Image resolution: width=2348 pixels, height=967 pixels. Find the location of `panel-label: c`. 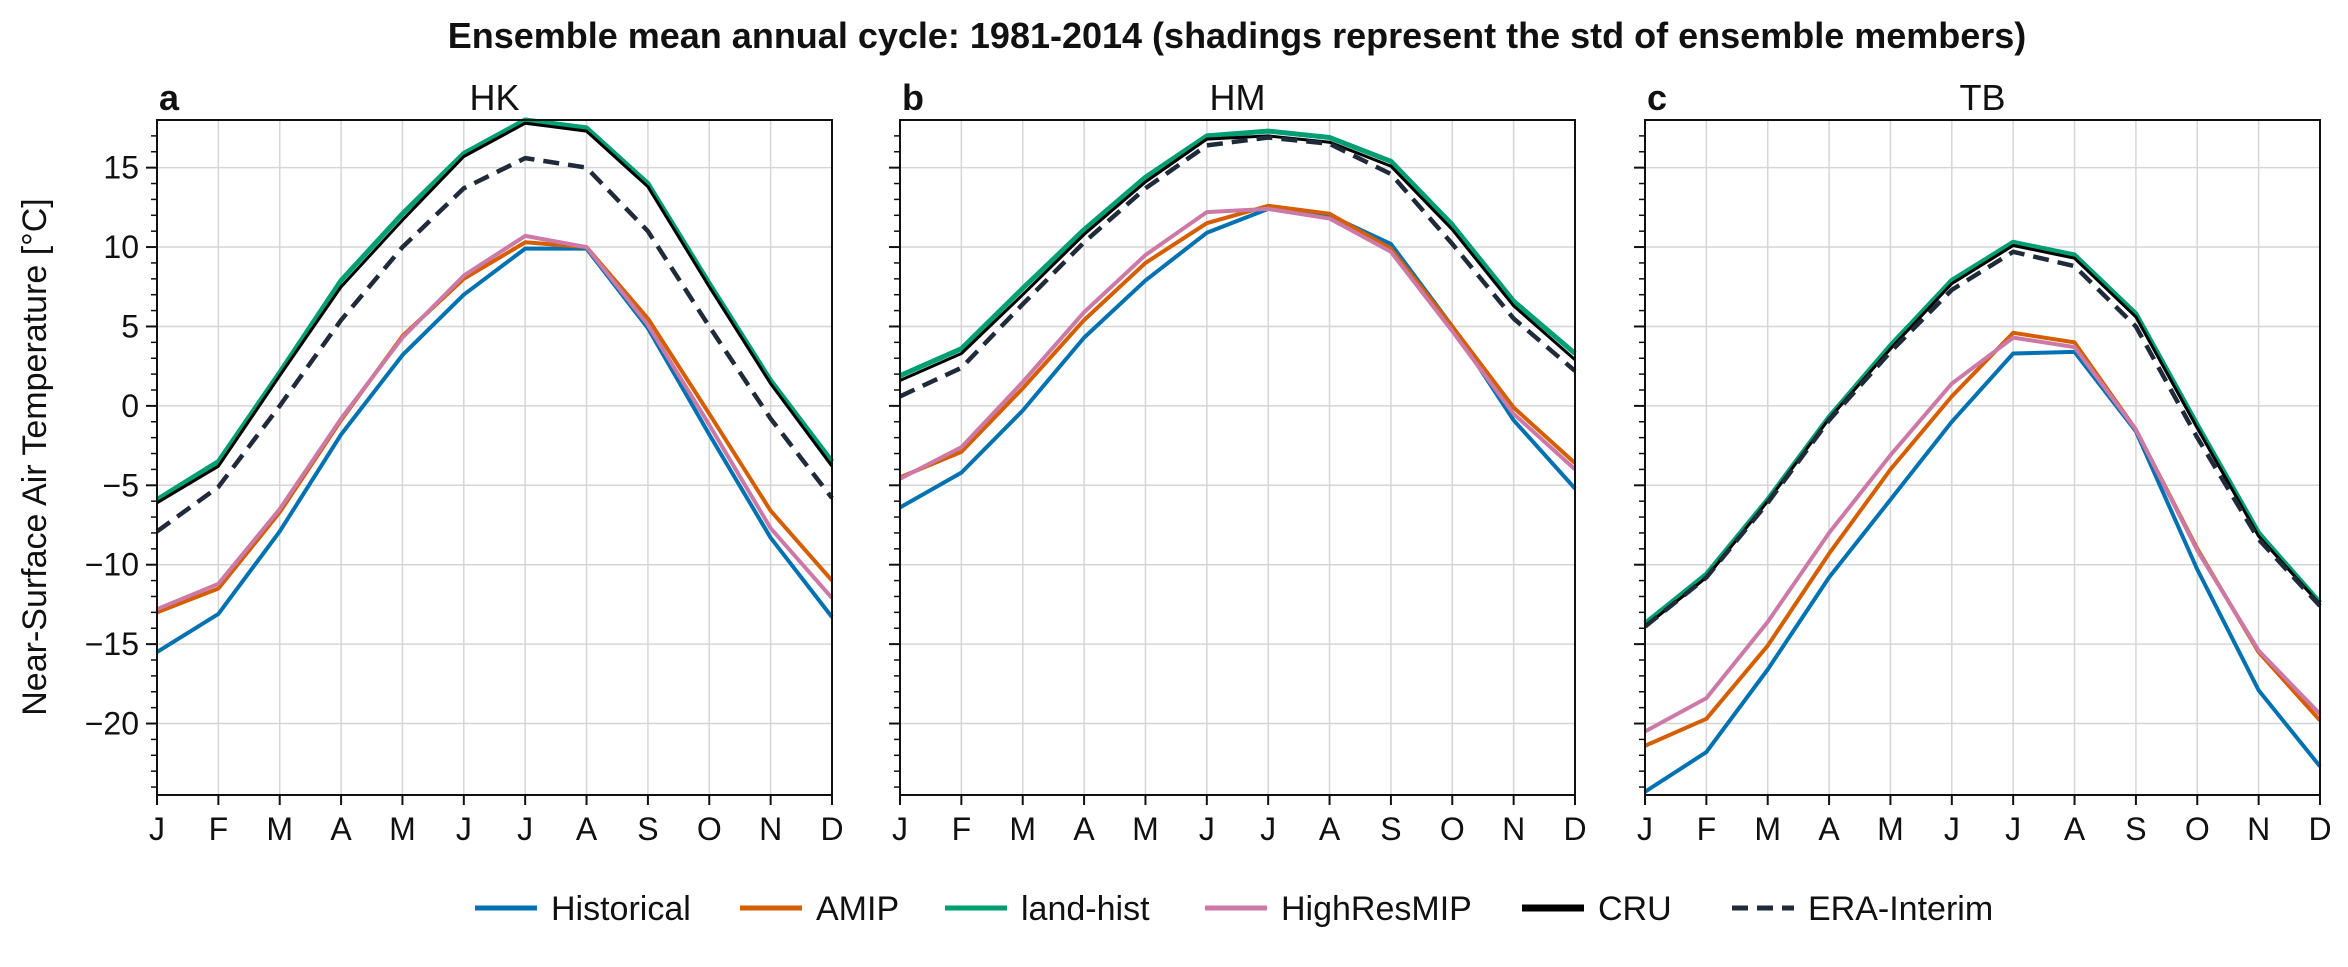

panel-label: c is located at coordinates (1657, 97).